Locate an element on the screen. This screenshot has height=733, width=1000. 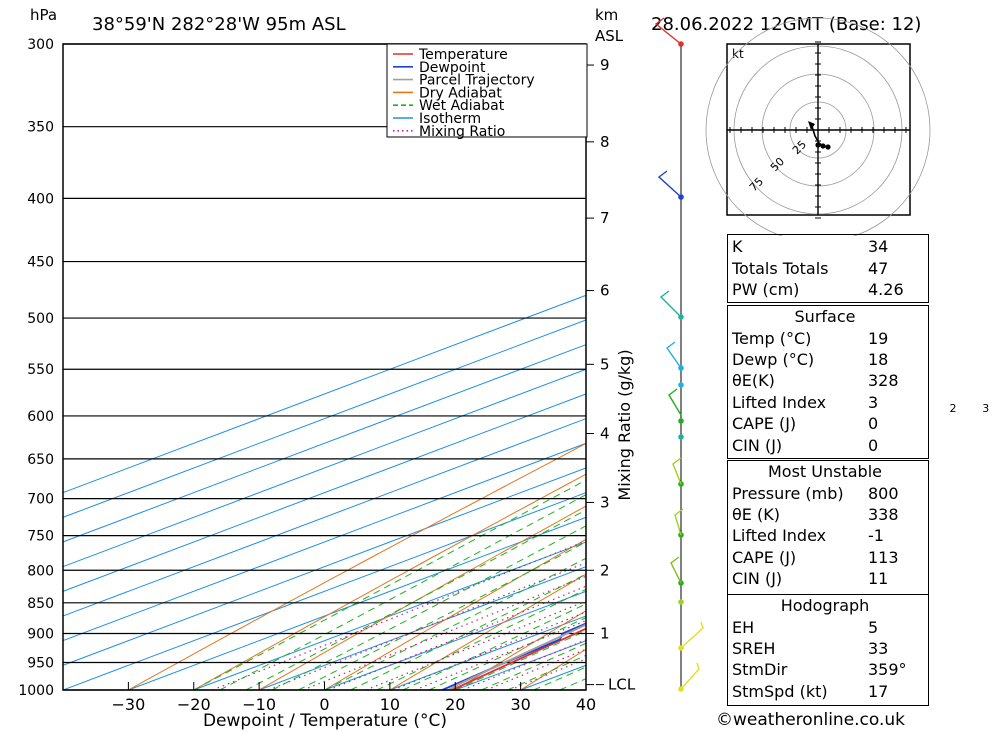
indices-box: K 34 Totals Totals 47 PW (cm) 4.26 is located at coordinates (828, 268).